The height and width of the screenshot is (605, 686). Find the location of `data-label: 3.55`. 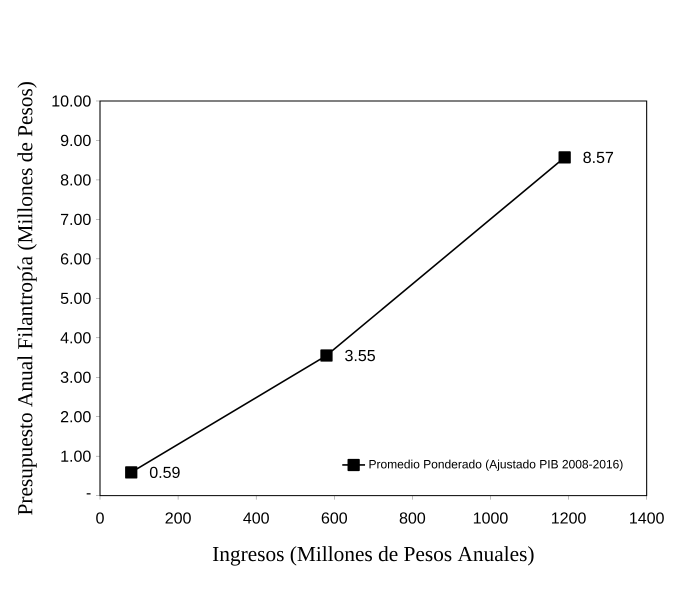

data-label: 3.55 is located at coordinates (360, 356).